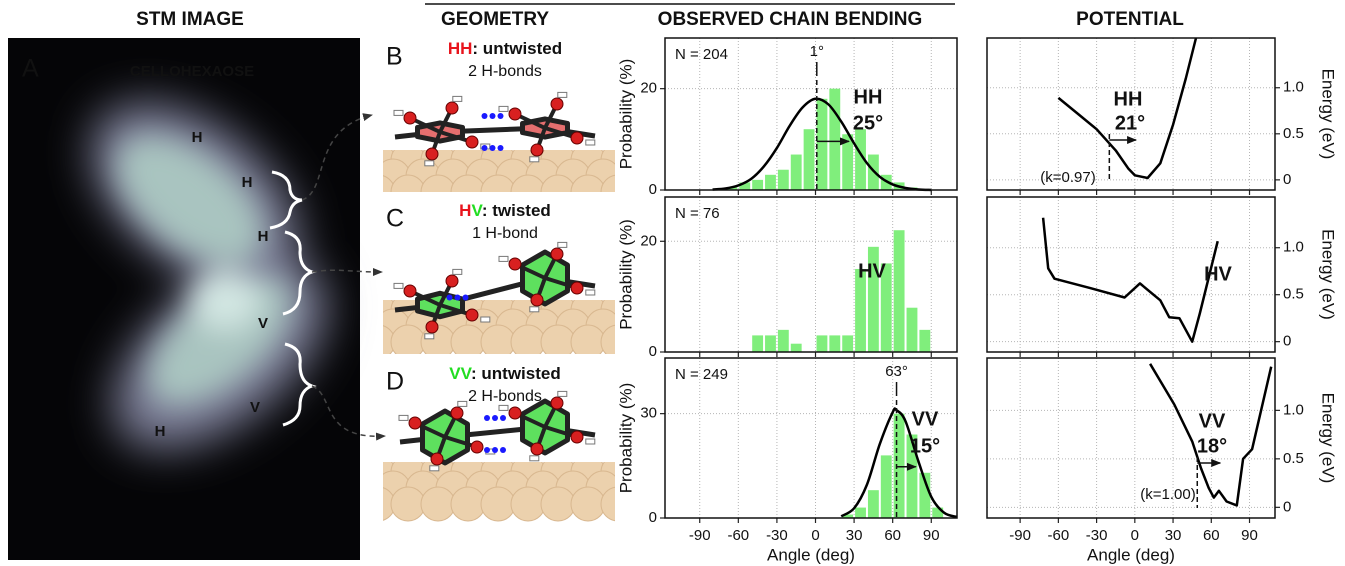 The height and width of the screenshot is (566, 1345). I want to click on panel-letter: D, so click(395, 382).